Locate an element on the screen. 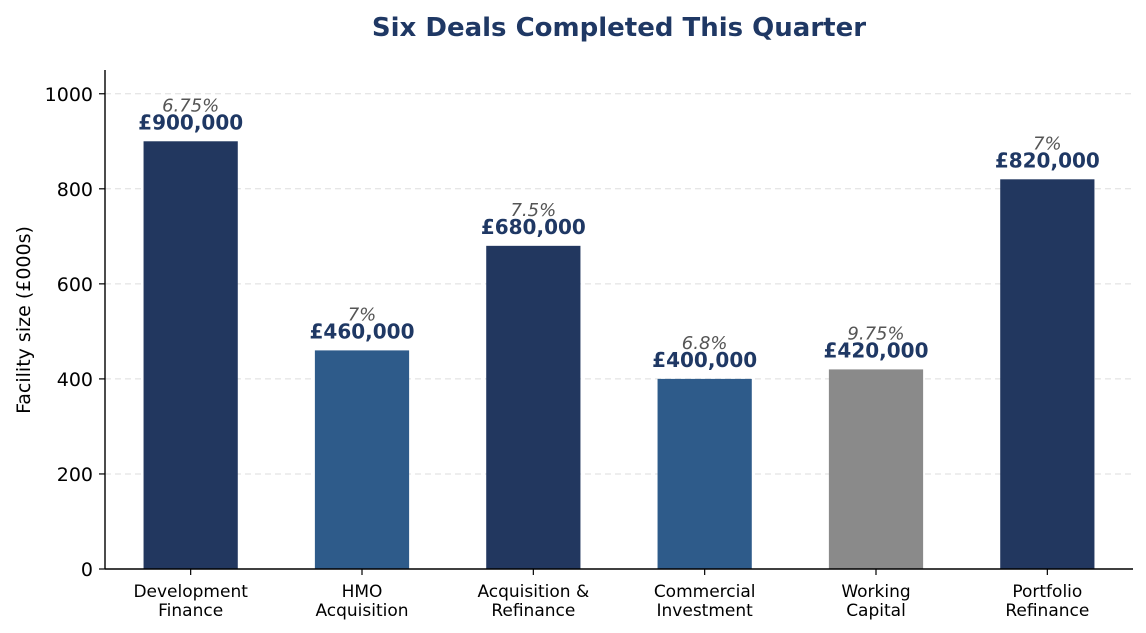 This screenshot has width=1146, height=633. value-label: £820,000 is located at coordinates (1047, 160).